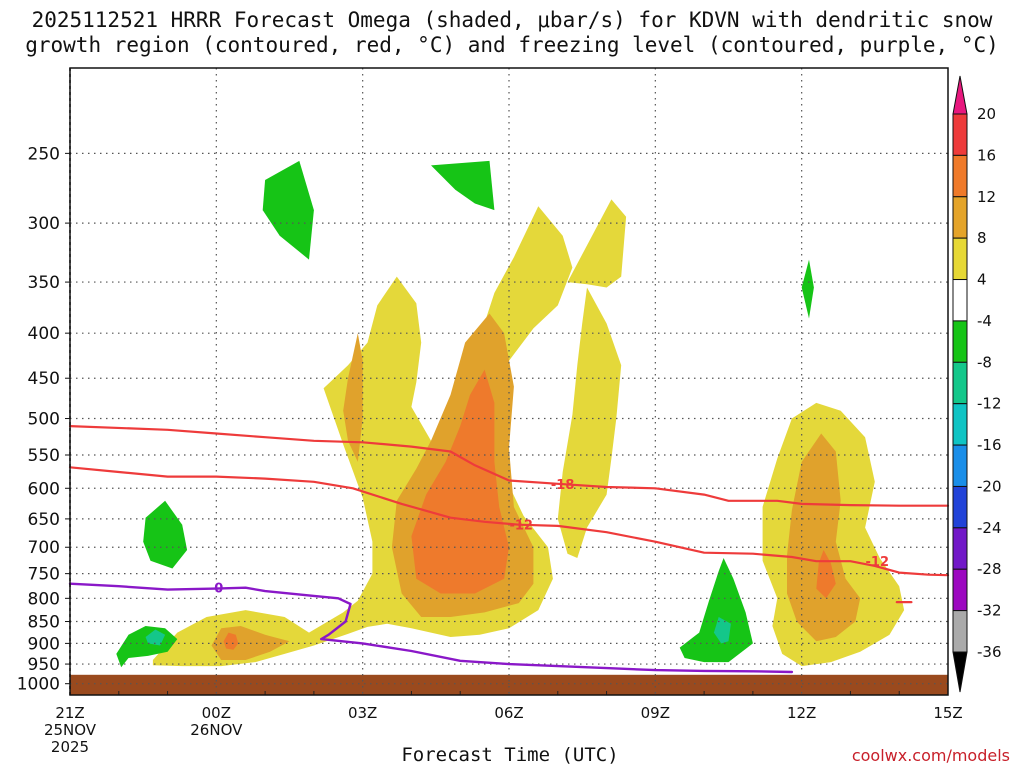 Image resolution: width=1024 pixels, height=768 pixels. What do you see at coordinates (44, 599) in the screenshot?
I see `y-tick-label-800: 800` at bounding box center [44, 599].